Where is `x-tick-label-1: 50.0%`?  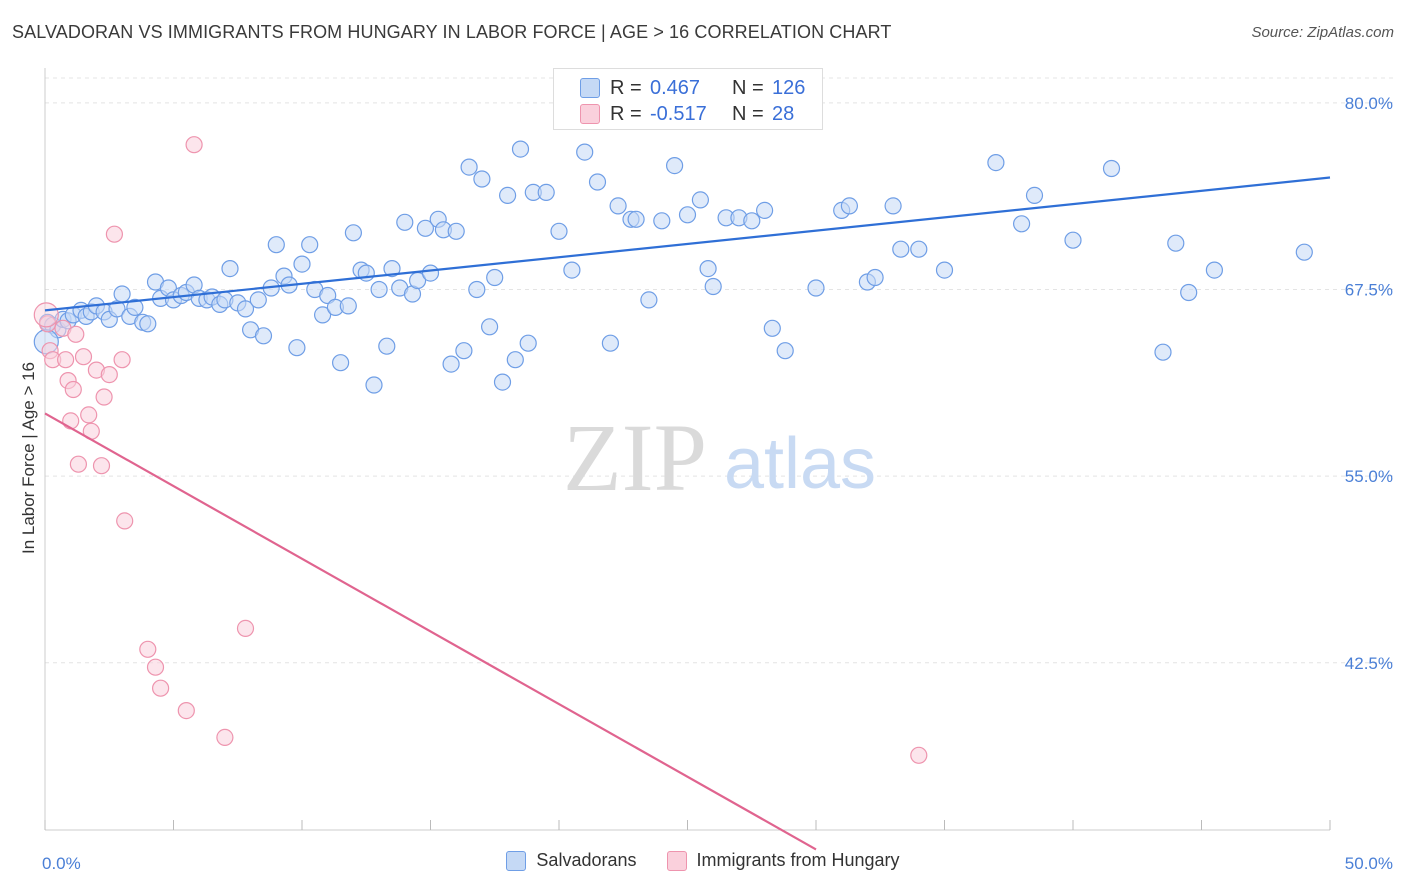 x-tick-label-1: 50.0% is located at coordinates (1369, 863).